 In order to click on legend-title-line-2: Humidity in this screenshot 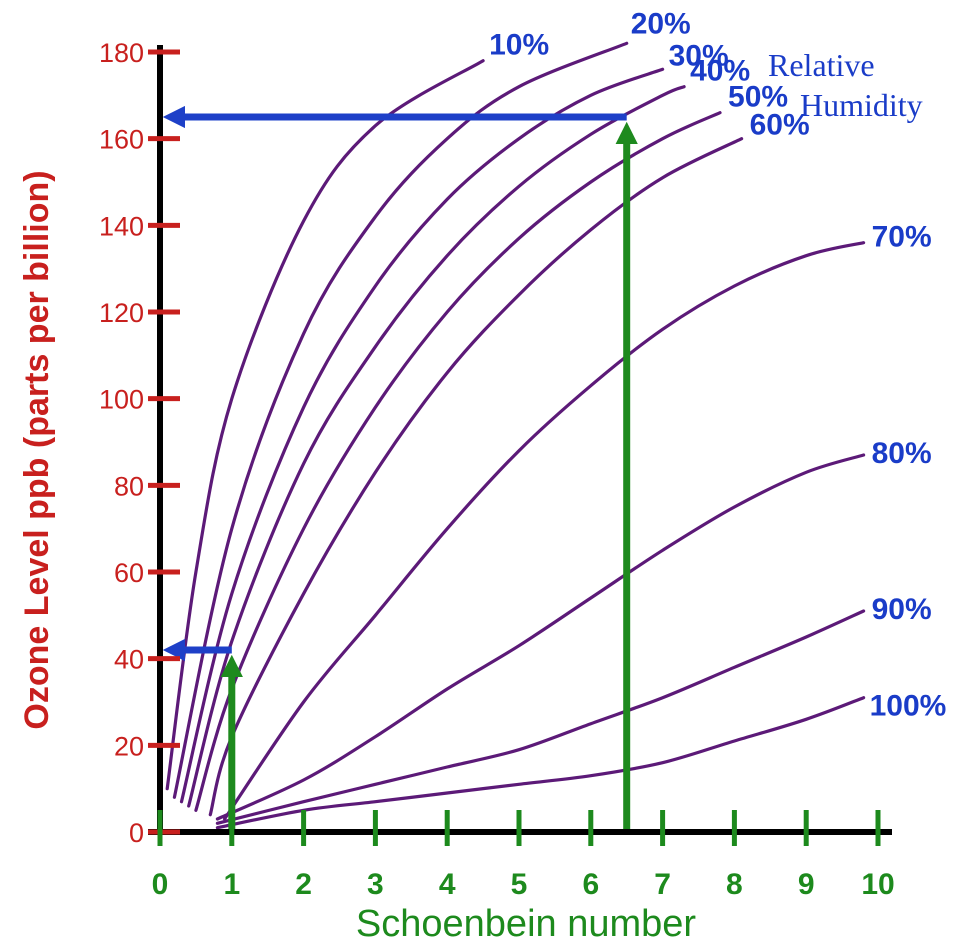, I will do `click(861, 105)`.